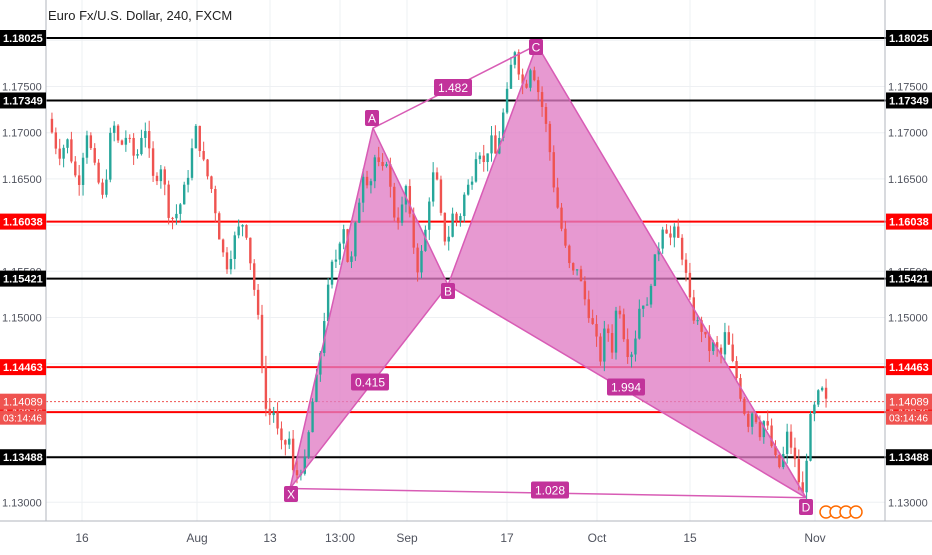 Image resolution: width=932 pixels, height=555 pixels. I want to click on countdown-tag-text: 03:14:46, so click(22, 419).